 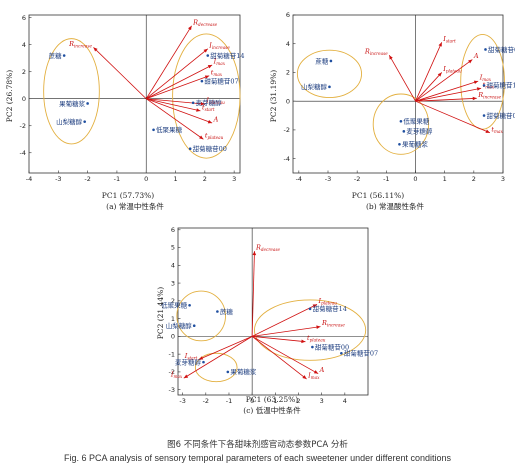 What do you see at coordinates (273, 96) in the screenshot?
I see `y-axis-label: PC2 (31.19%)` at bounding box center [273, 96].